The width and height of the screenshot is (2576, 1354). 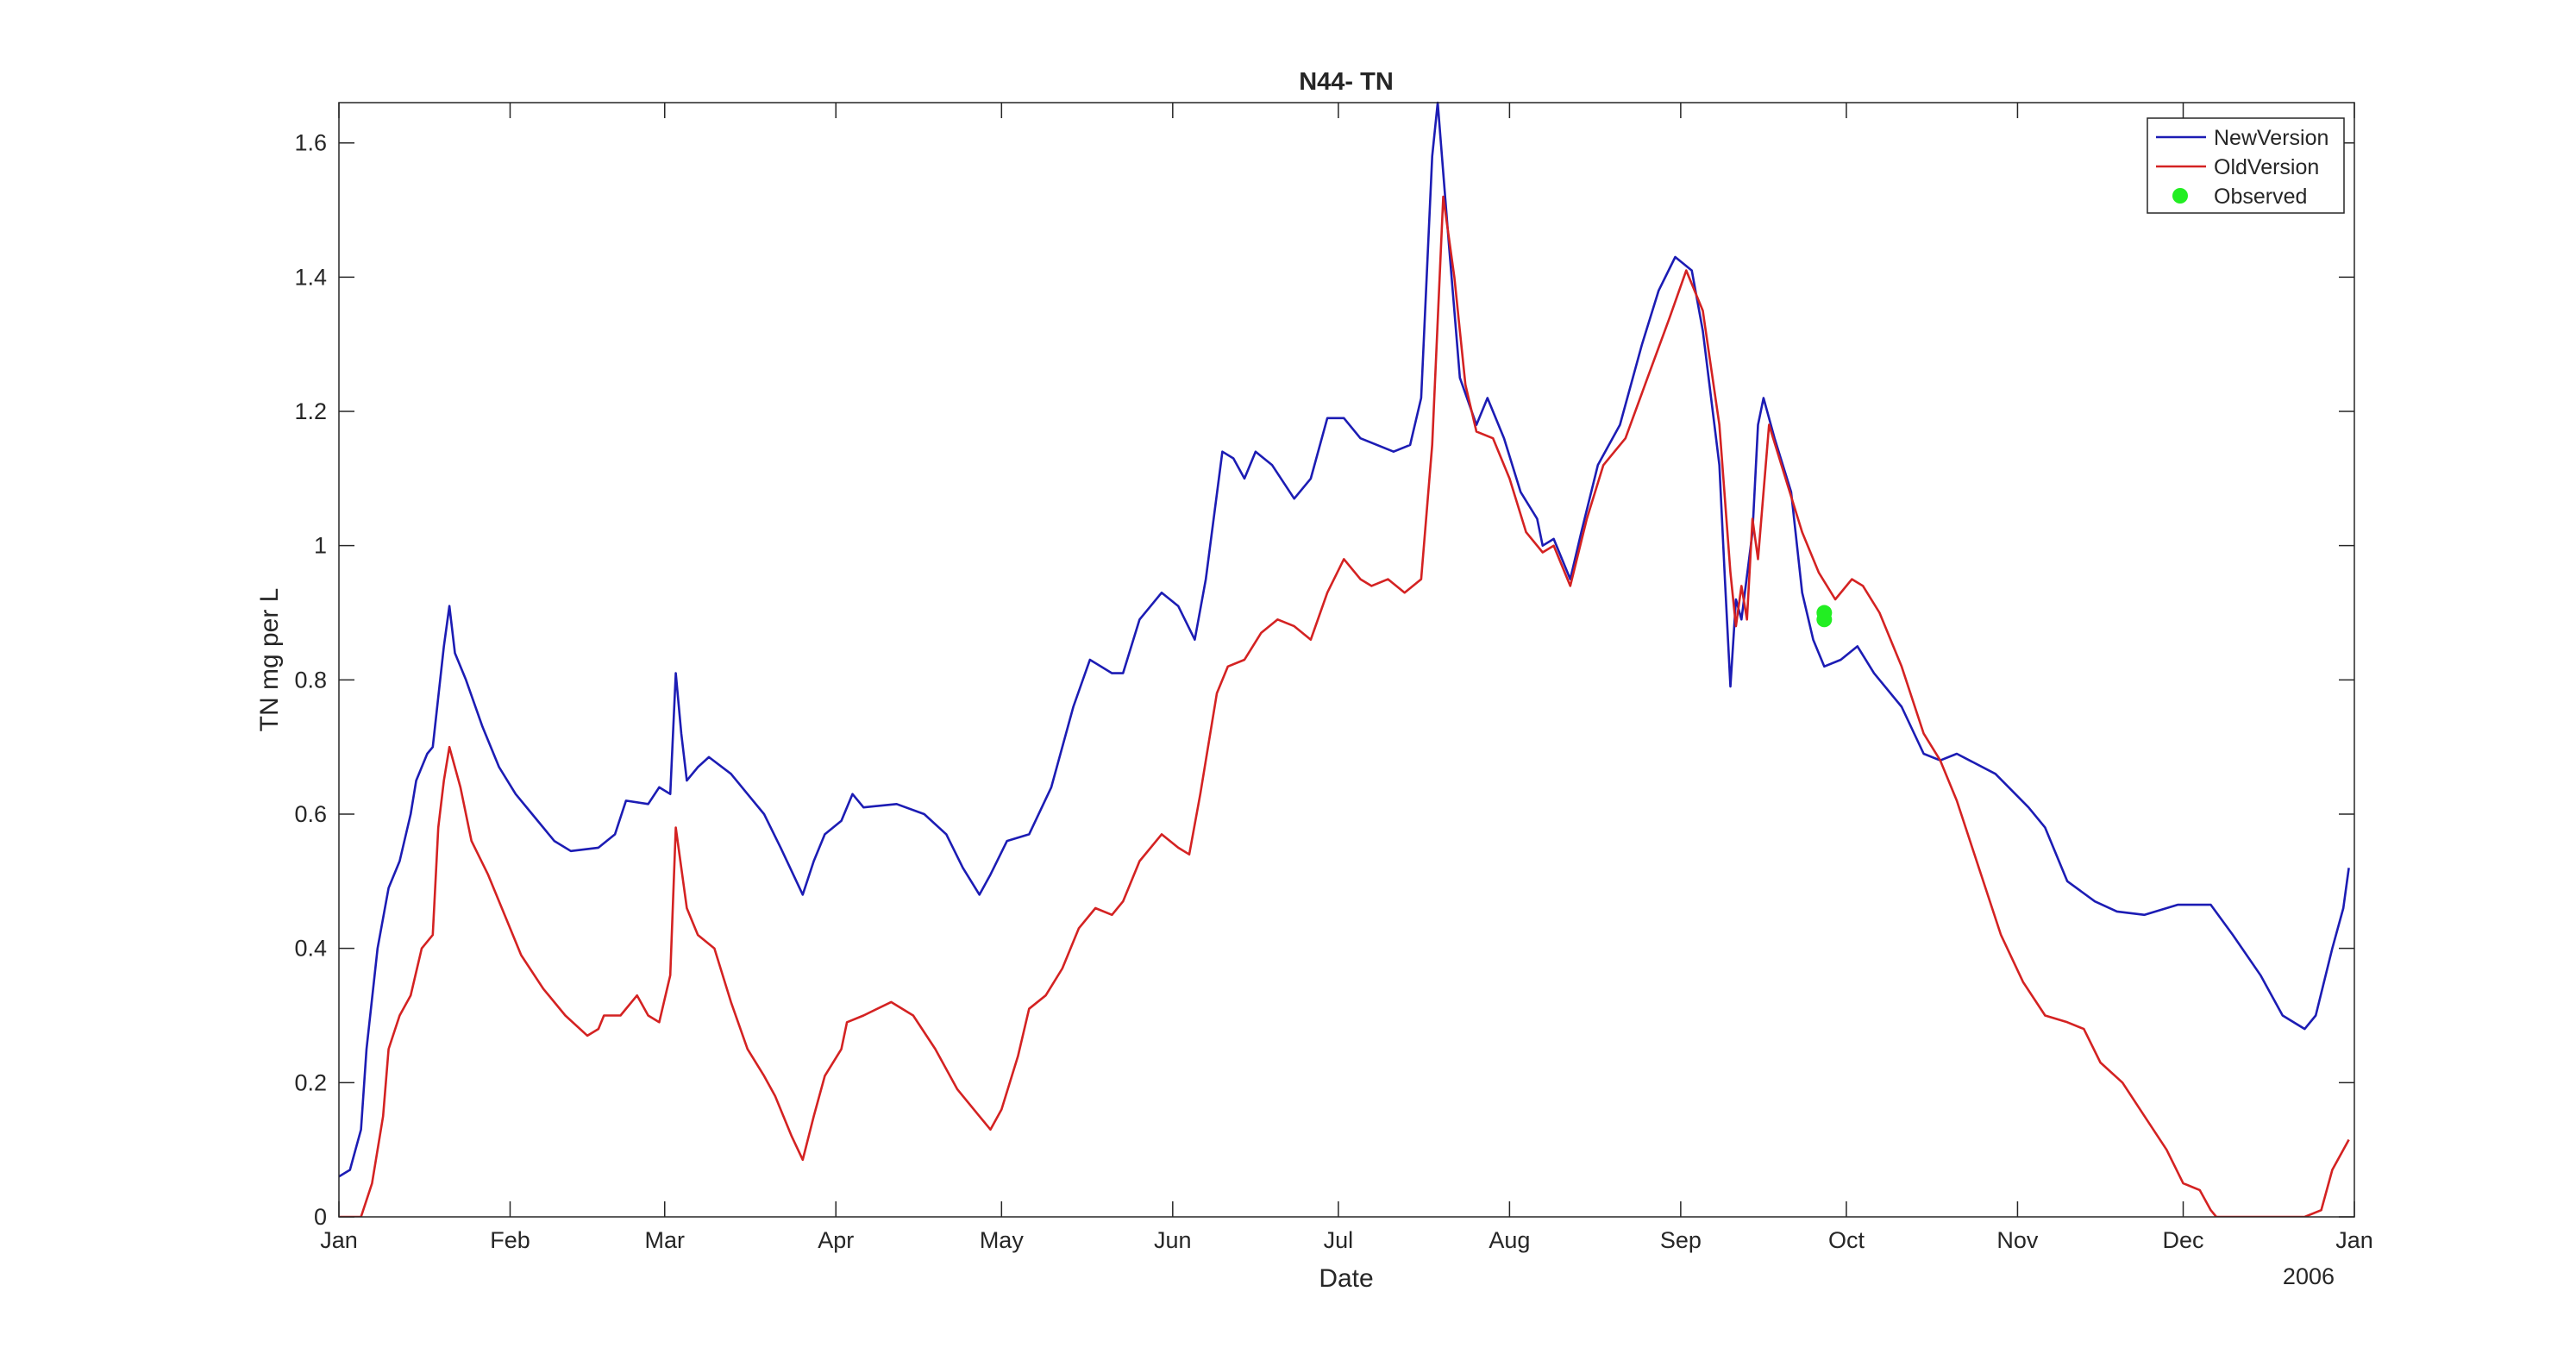 What do you see at coordinates (1346, 82) in the screenshot?
I see `chart-title: N44- TN` at bounding box center [1346, 82].